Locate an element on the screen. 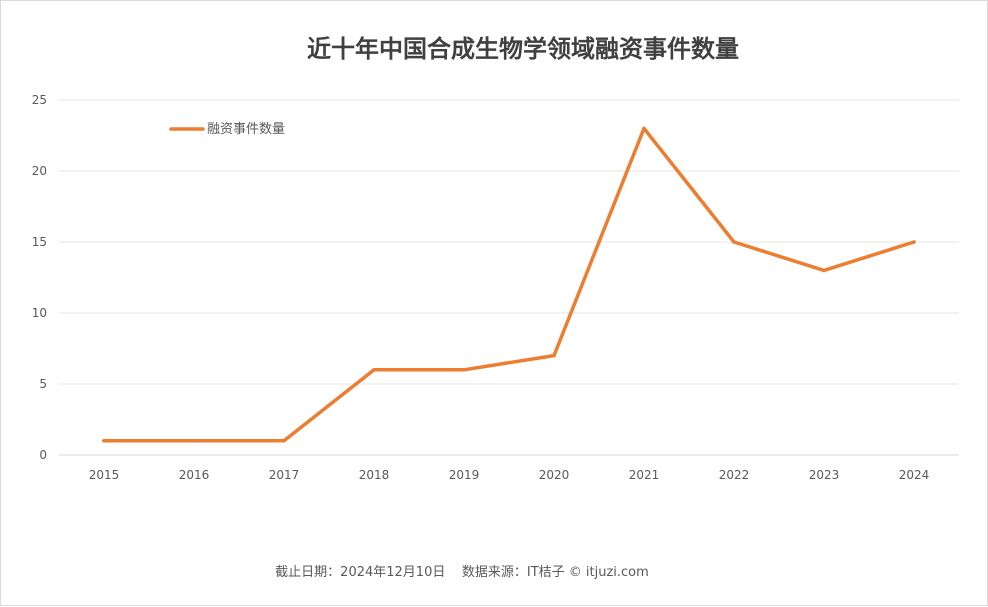 This screenshot has width=988, height=607. y-tick-label: 15 is located at coordinates (39, 242).